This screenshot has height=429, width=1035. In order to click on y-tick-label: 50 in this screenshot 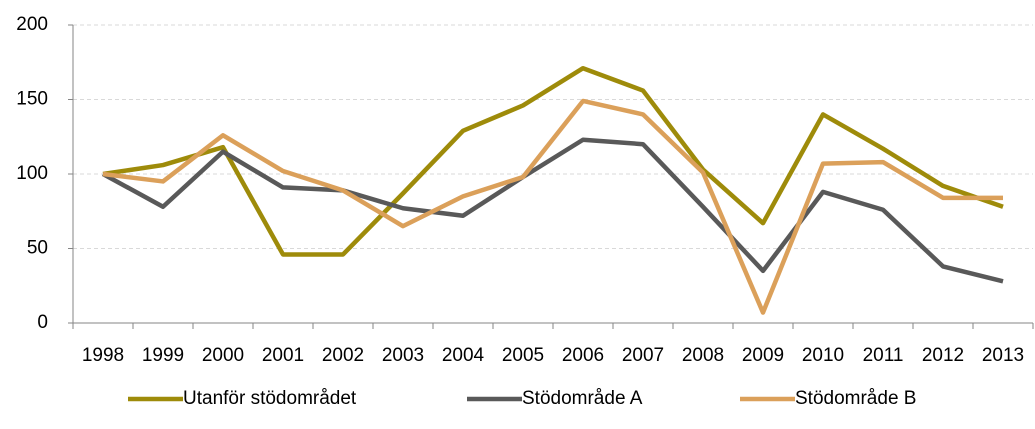, I will do `click(37, 248)`.